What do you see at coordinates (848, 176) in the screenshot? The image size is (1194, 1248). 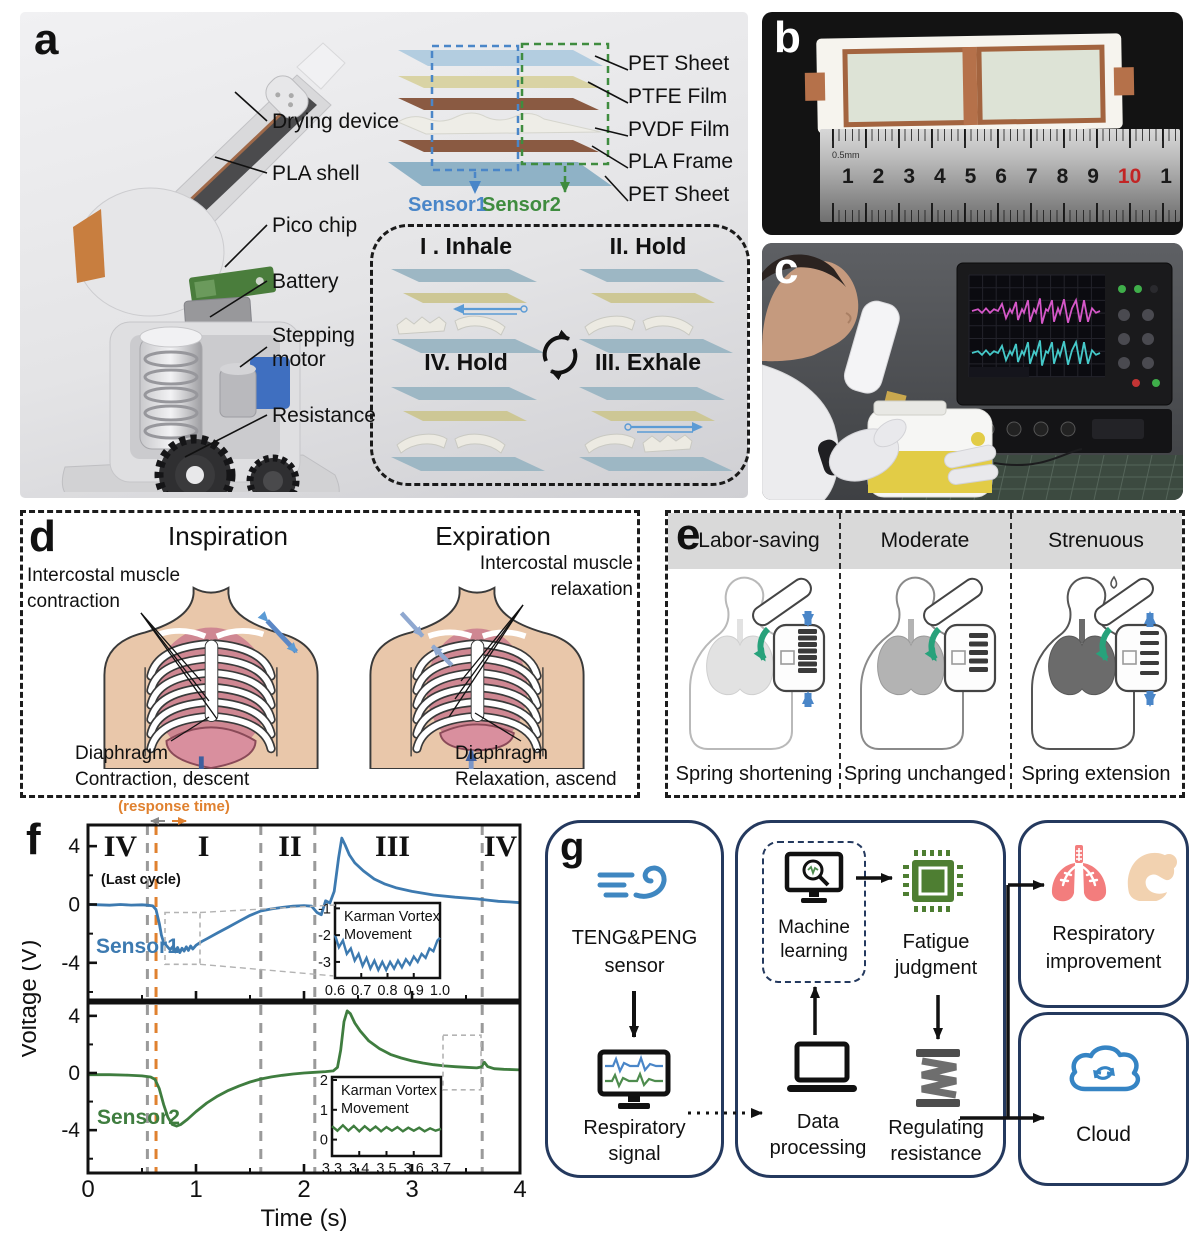 I see `ruler-num: 1` at bounding box center [848, 176].